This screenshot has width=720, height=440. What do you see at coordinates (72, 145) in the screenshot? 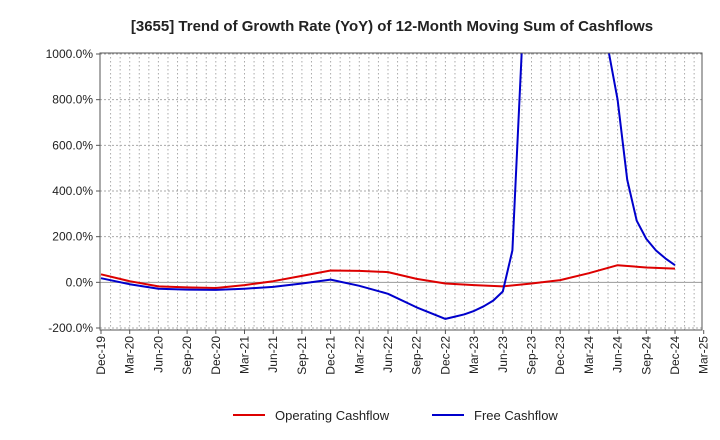
I see `y-tick-label: 600.0%` at bounding box center [72, 145].